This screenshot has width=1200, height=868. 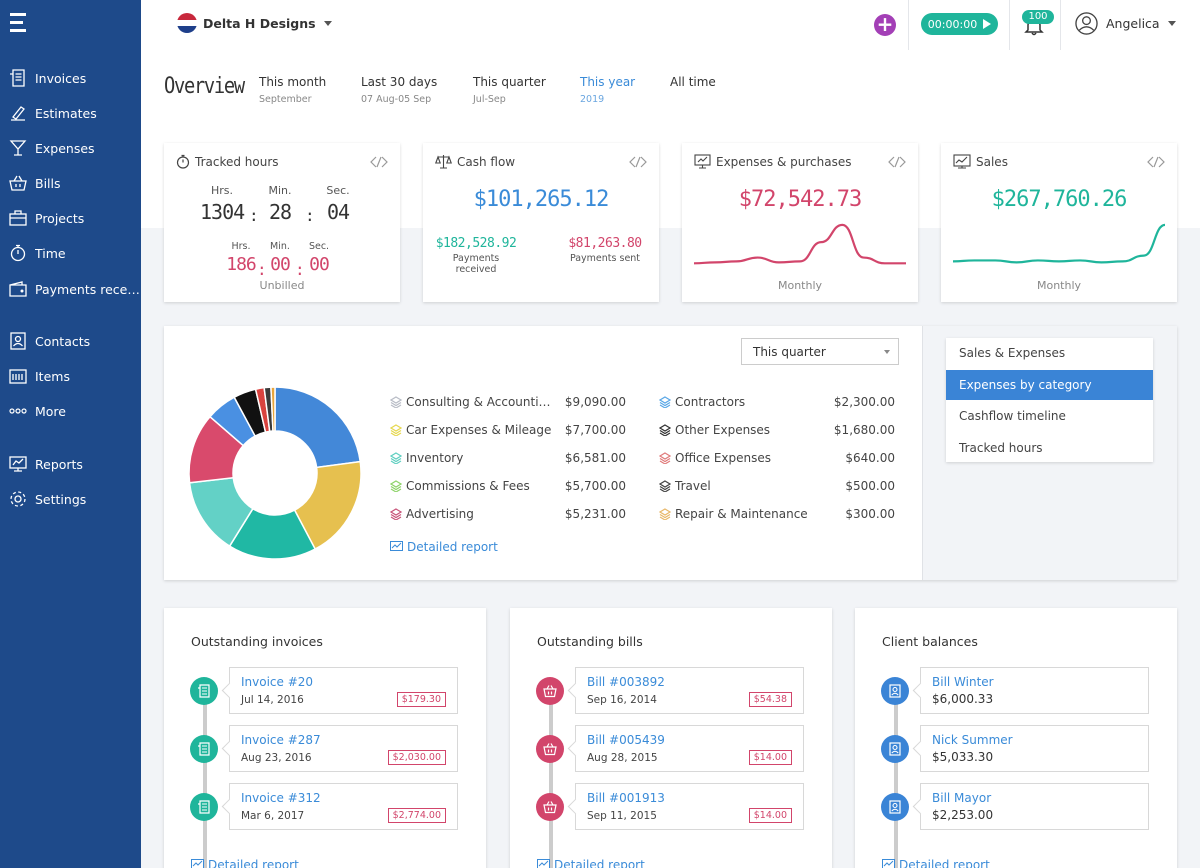 I want to click on tab-tracked-hours: Tracked hours, so click(x=1001, y=447).